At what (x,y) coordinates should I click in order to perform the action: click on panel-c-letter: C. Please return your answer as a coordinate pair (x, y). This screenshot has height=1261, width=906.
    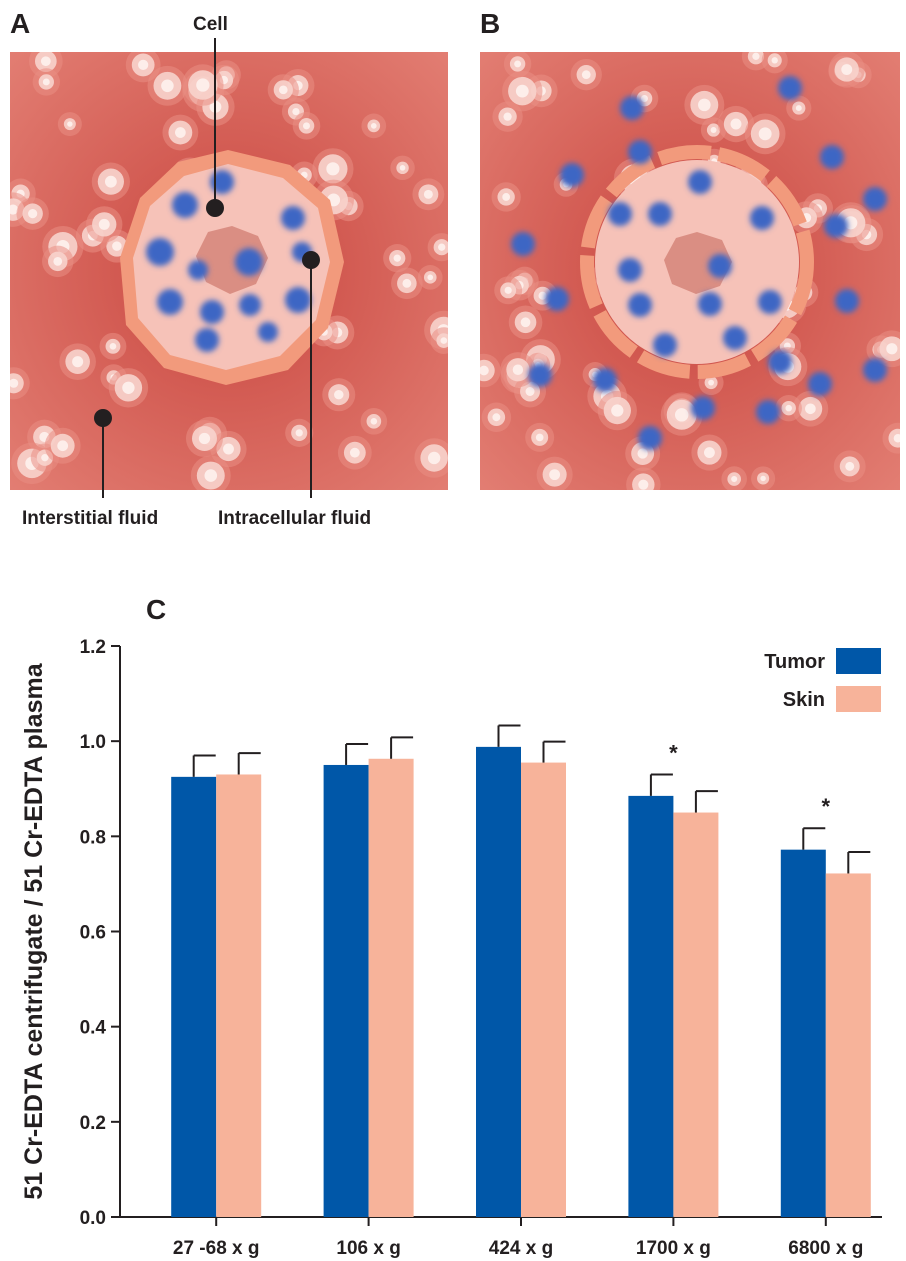
    Looking at the image, I should click on (156, 609).